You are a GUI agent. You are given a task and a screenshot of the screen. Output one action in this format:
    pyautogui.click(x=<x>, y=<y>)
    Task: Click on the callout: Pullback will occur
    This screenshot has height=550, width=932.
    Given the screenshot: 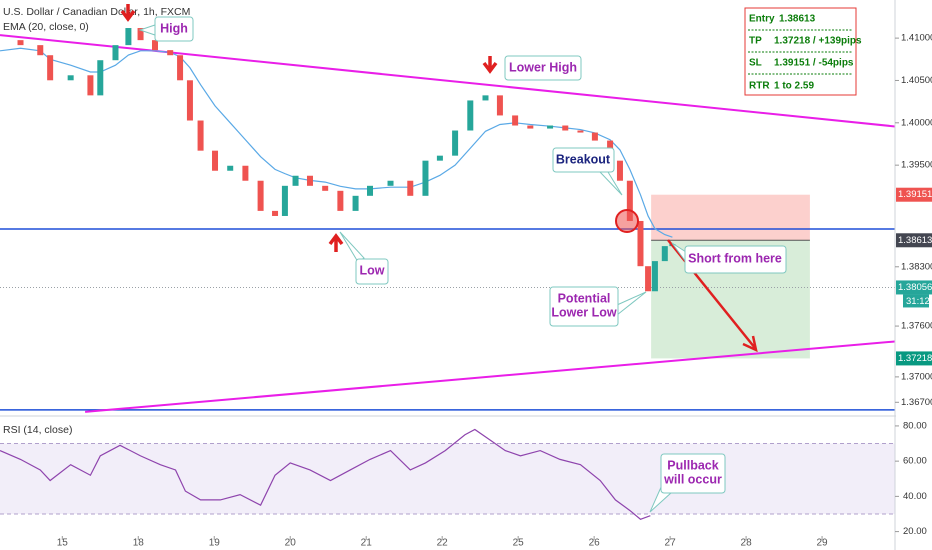 What is the action you would take?
    pyautogui.click(x=687, y=483)
    